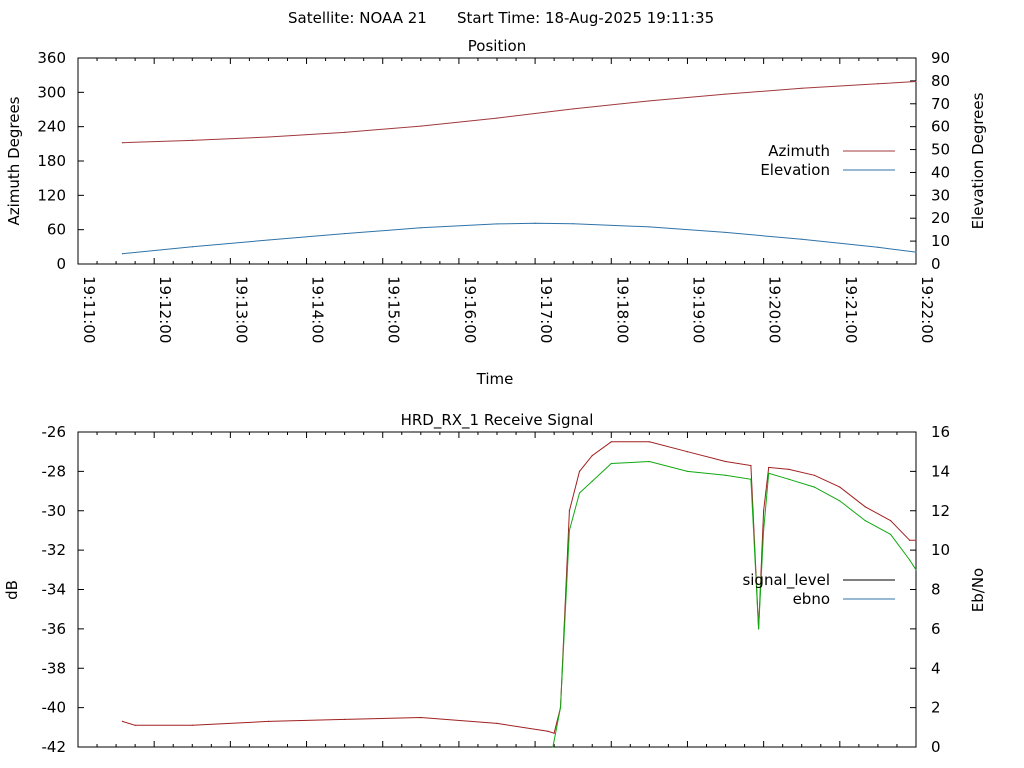 The image size is (1024, 768). What do you see at coordinates (936, 708) in the screenshot?
I see `signal-y2tick-label: 2` at bounding box center [936, 708].